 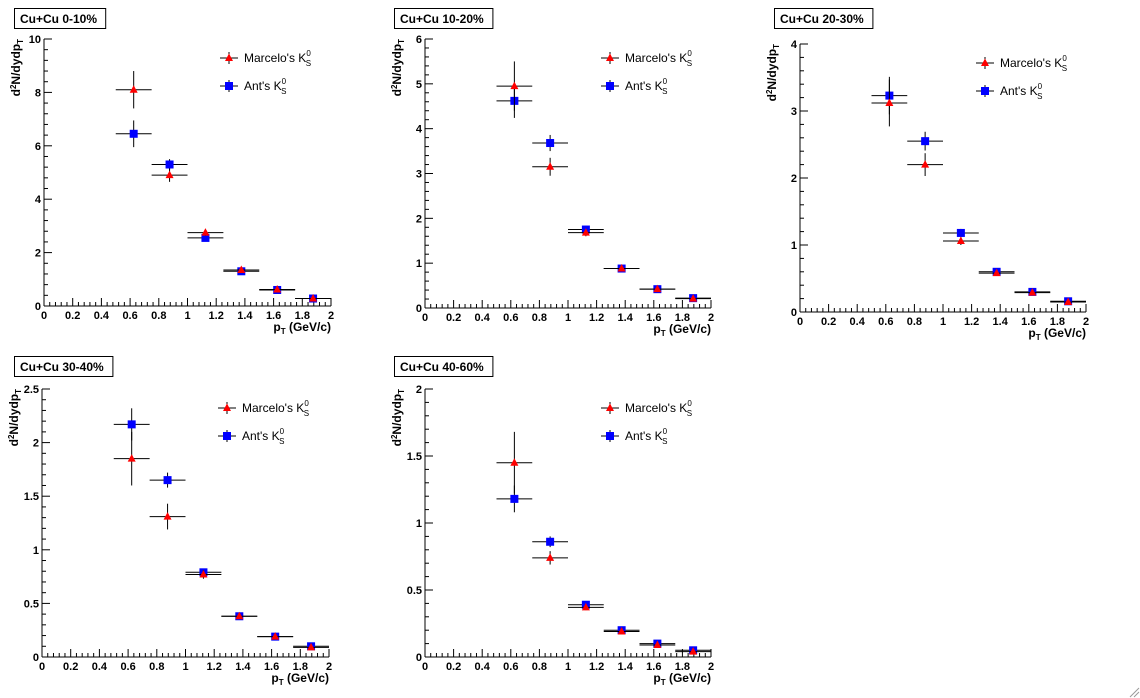 I want to click on plot-title: Cu+Cu 0-10%, so click(x=60, y=18).